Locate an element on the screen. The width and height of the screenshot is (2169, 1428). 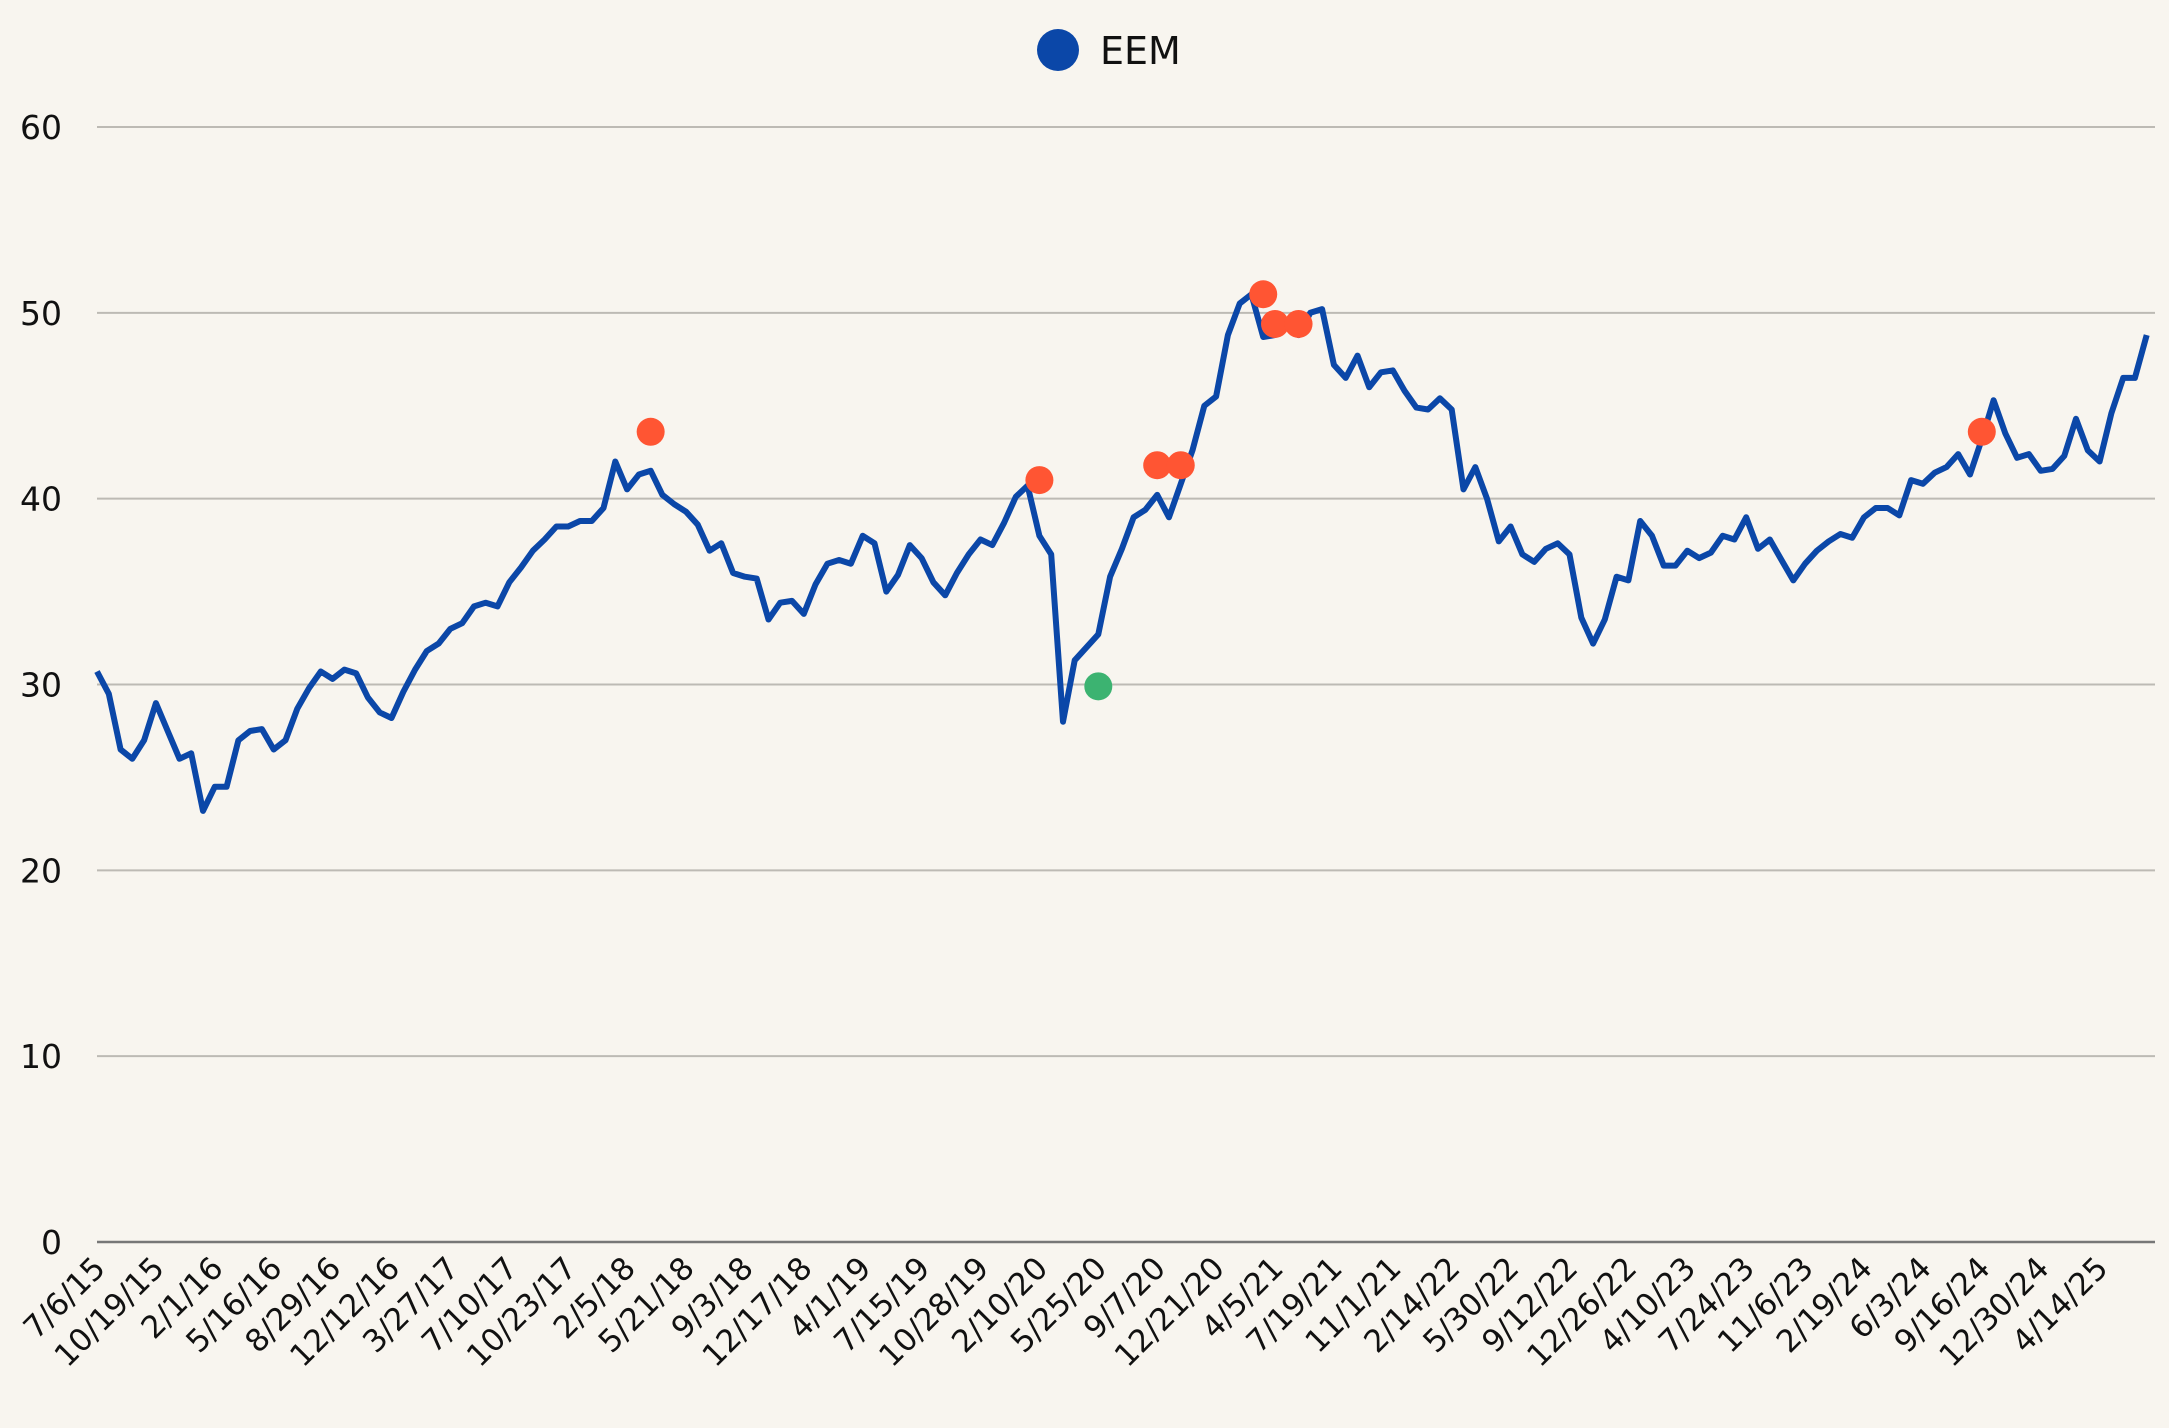
y-tick-label: 30 is located at coordinates (41, 685).